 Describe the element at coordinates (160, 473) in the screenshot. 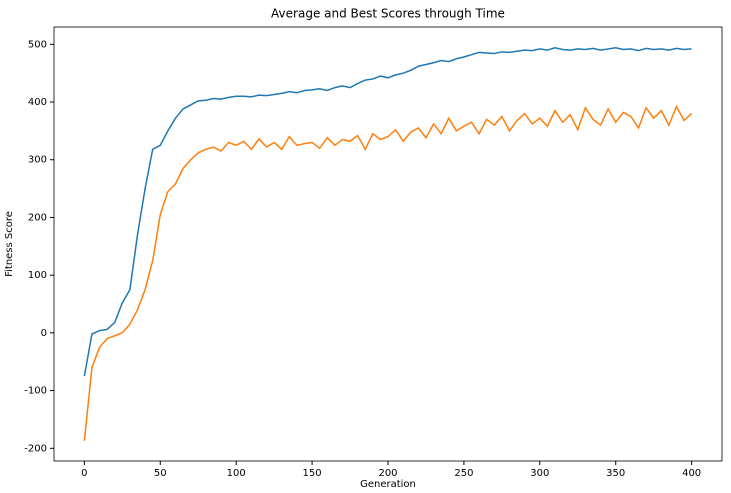

I see `x-tick-label: 50` at that location.